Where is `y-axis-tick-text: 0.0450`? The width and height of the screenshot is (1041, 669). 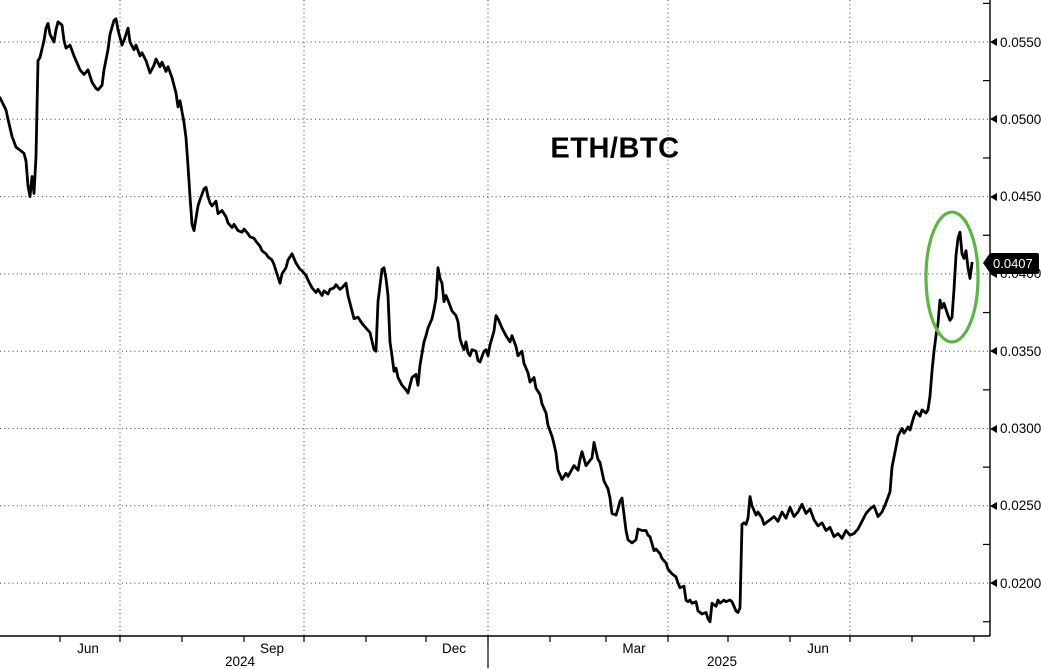
y-axis-tick-text: 0.0450 is located at coordinates (1020, 197).